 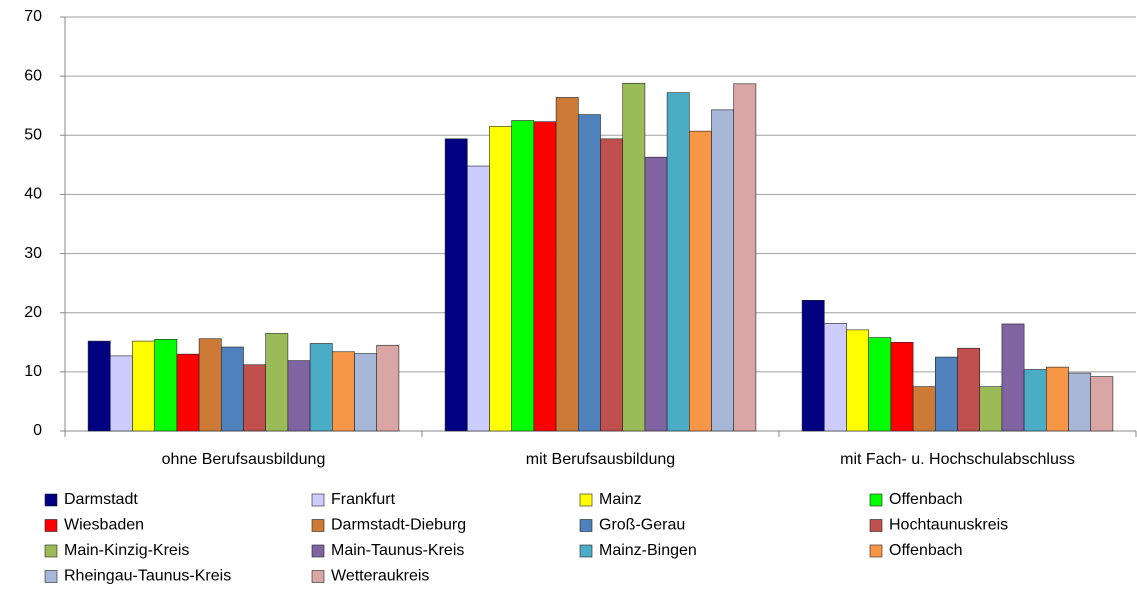 I want to click on legend-label: Mainz, so click(x=620, y=499).